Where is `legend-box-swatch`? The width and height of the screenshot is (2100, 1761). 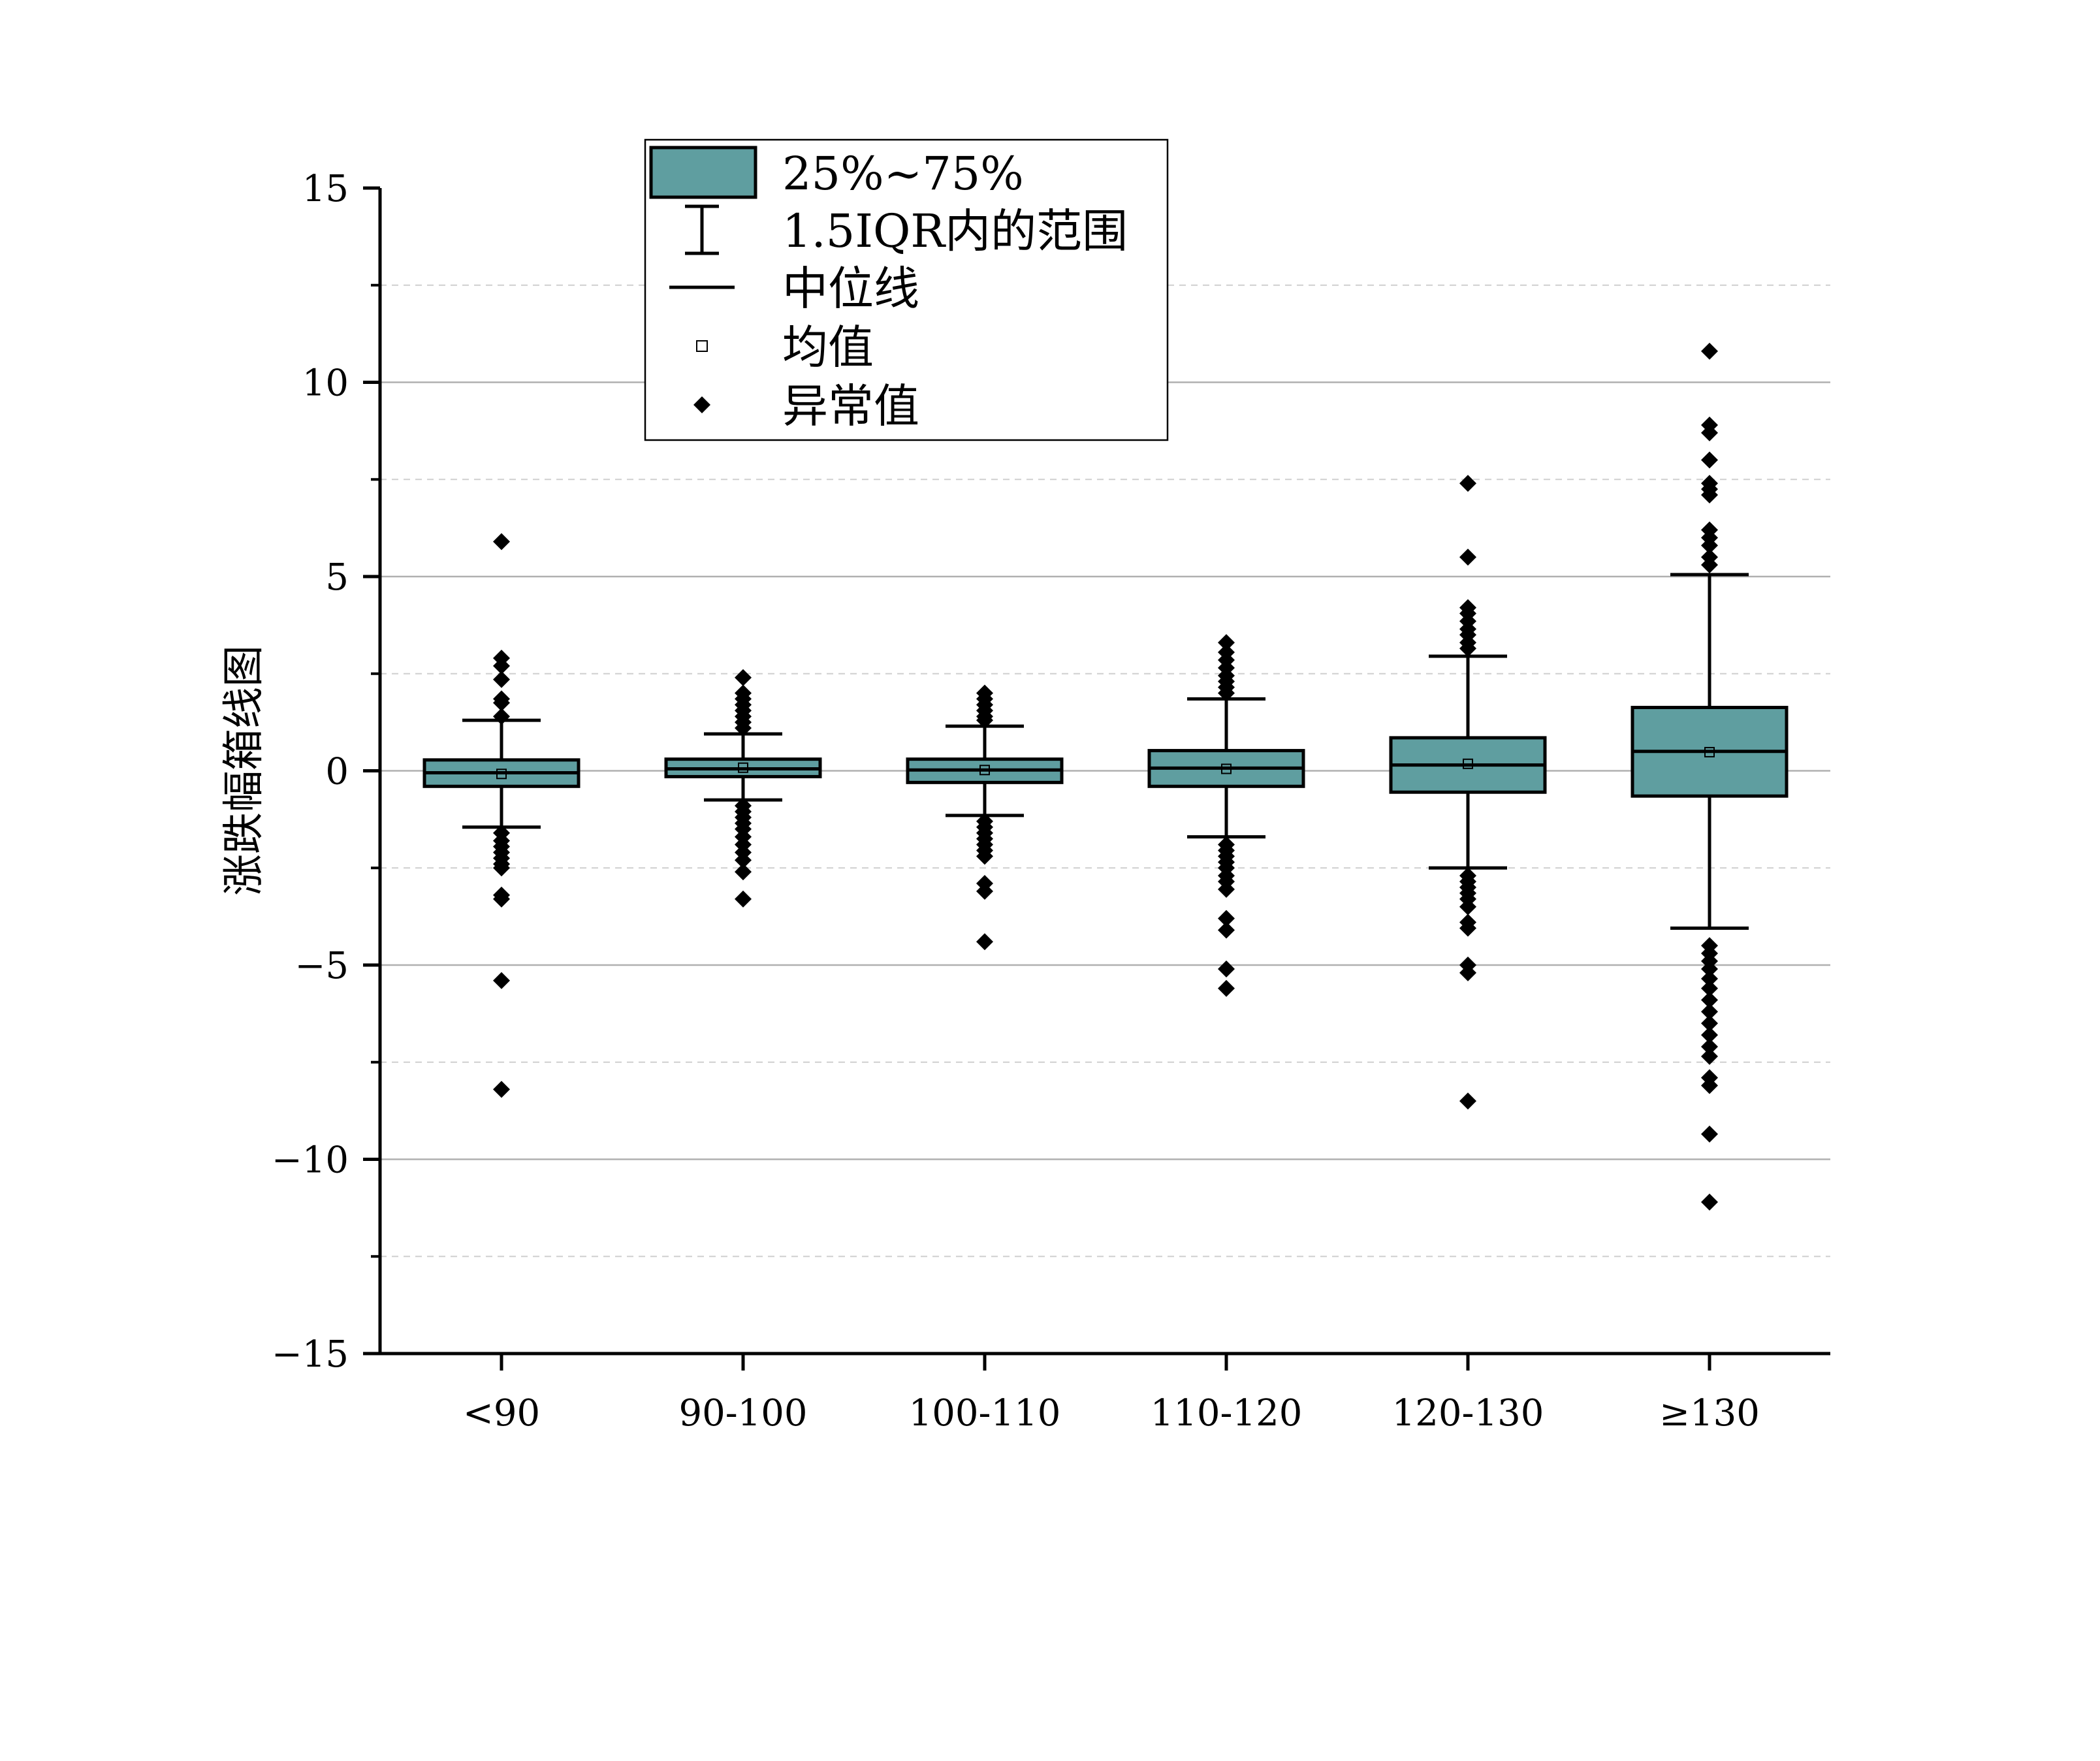
legend-box-swatch is located at coordinates (703, 172).